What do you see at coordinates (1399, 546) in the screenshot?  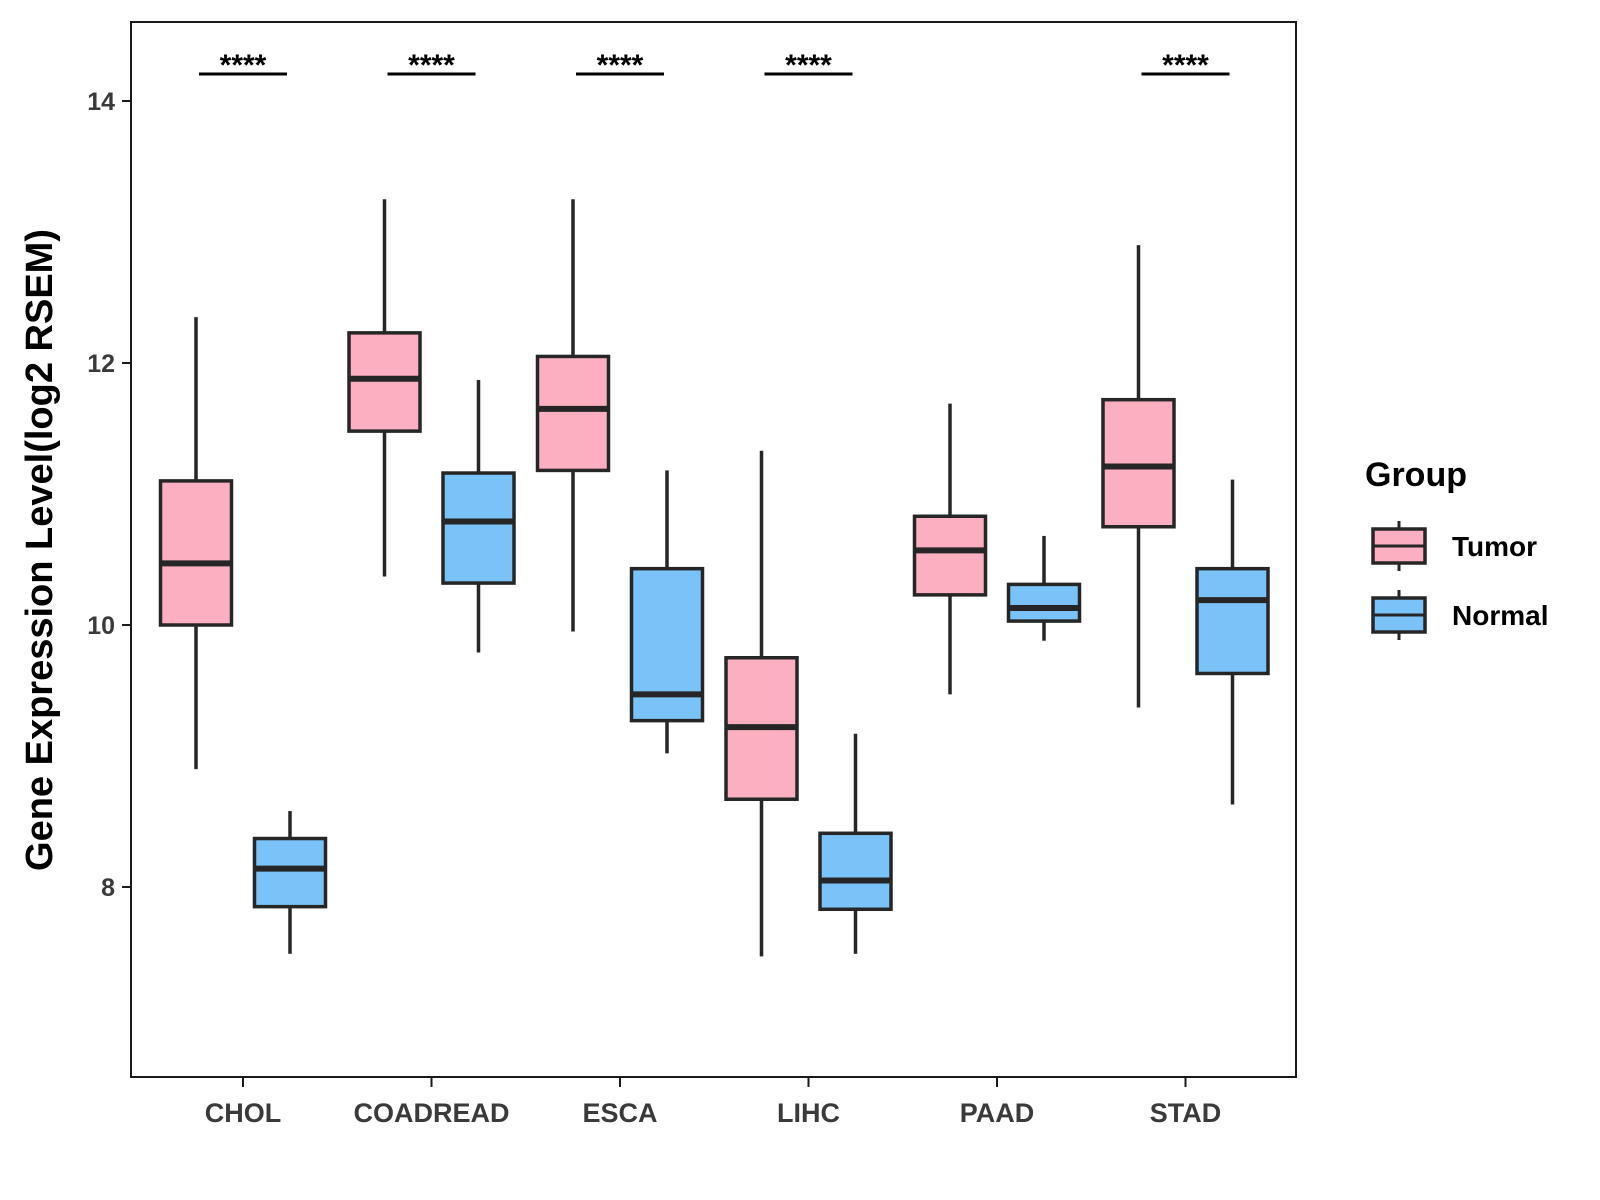 I see `legend-key-tumor` at bounding box center [1399, 546].